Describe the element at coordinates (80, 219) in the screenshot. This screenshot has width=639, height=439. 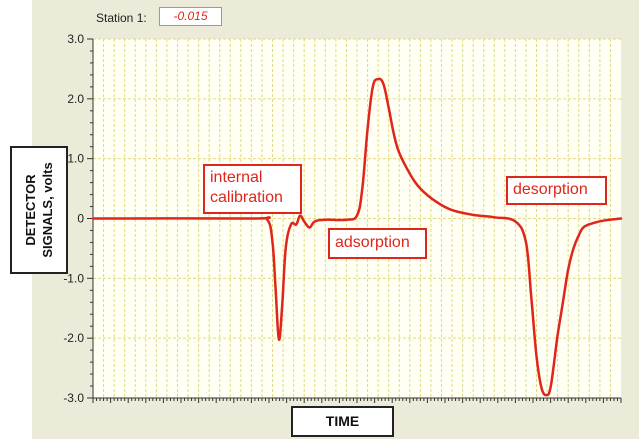
I see `y-tick-label: 0` at that location.